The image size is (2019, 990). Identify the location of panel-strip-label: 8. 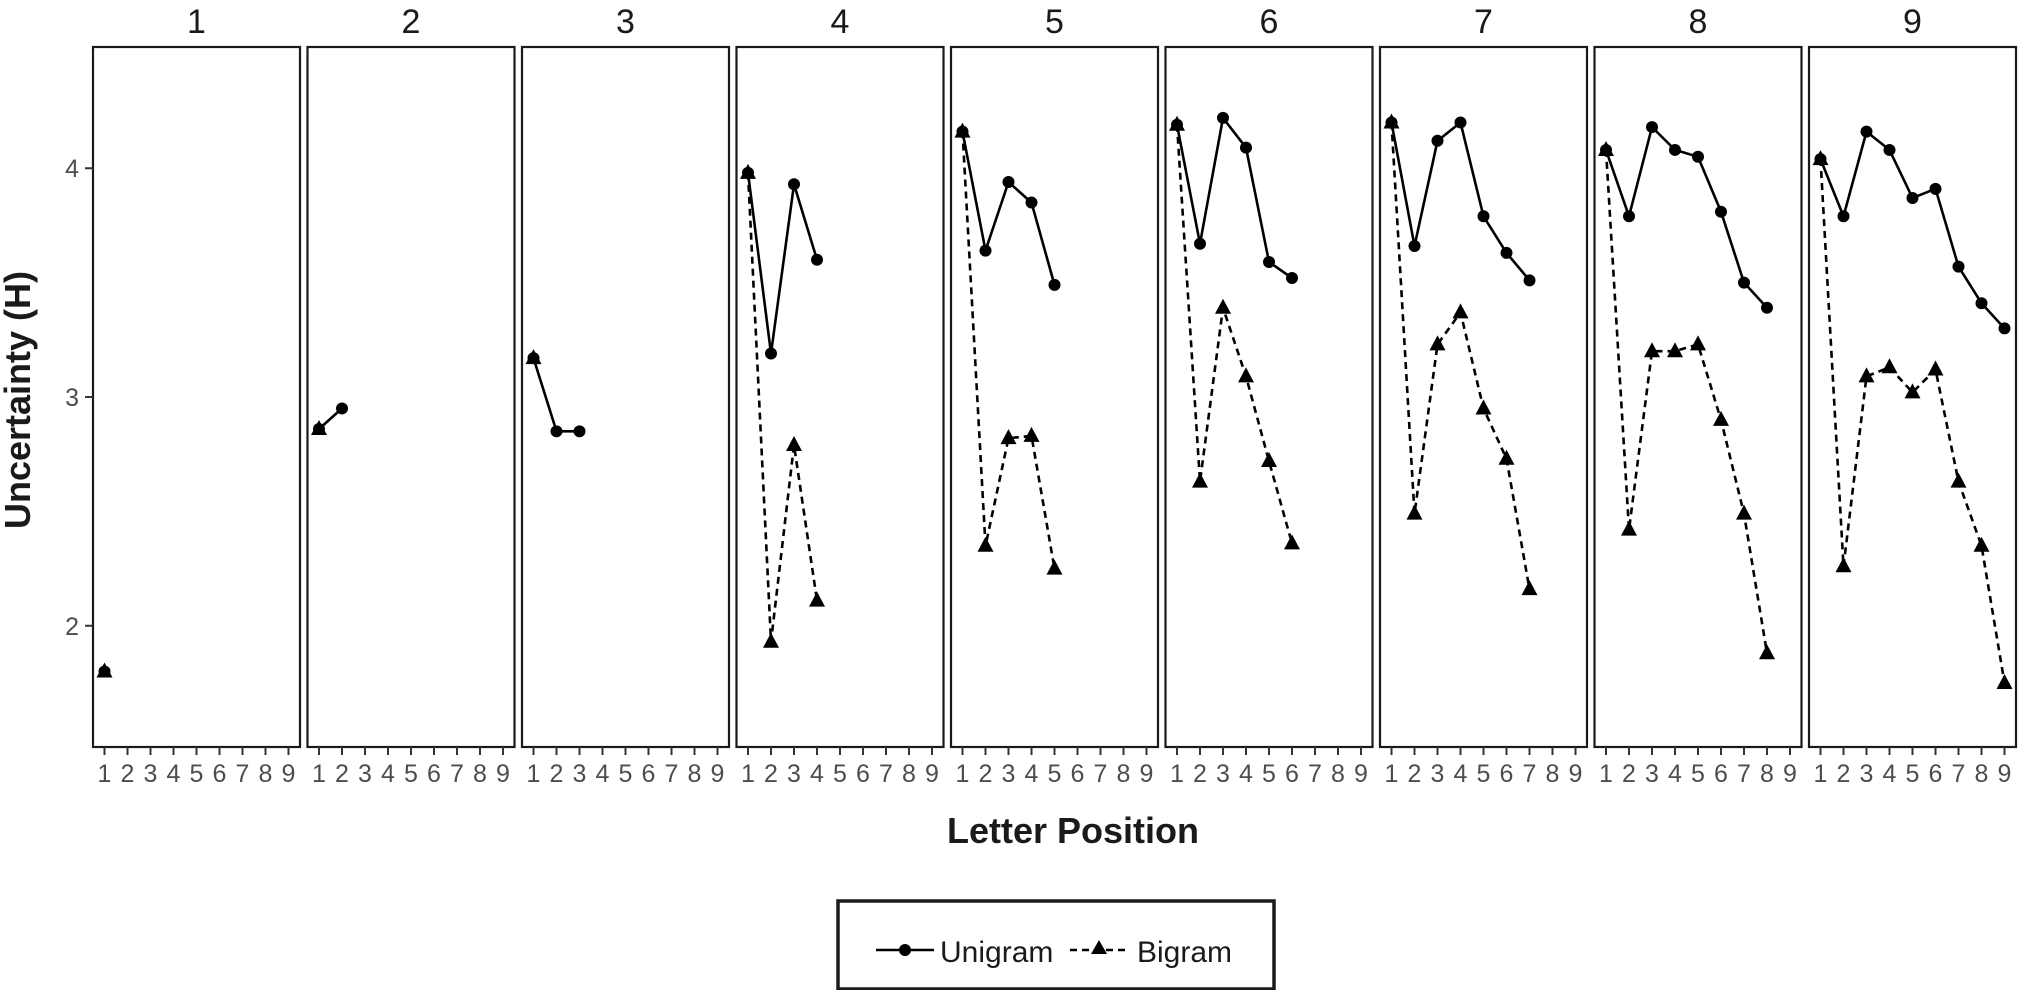
(1698, 22).